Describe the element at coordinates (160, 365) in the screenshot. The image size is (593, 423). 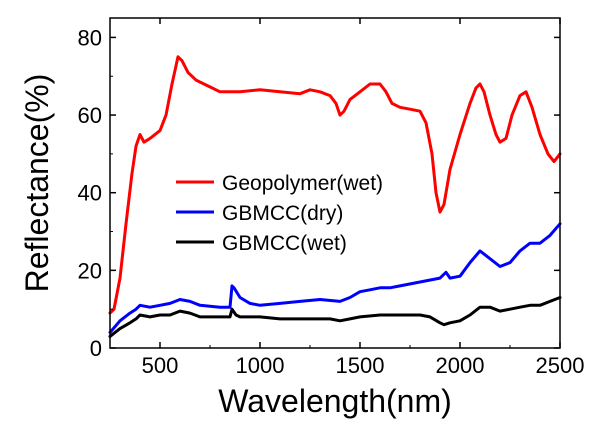
I see `x-tick-label: 500` at that location.